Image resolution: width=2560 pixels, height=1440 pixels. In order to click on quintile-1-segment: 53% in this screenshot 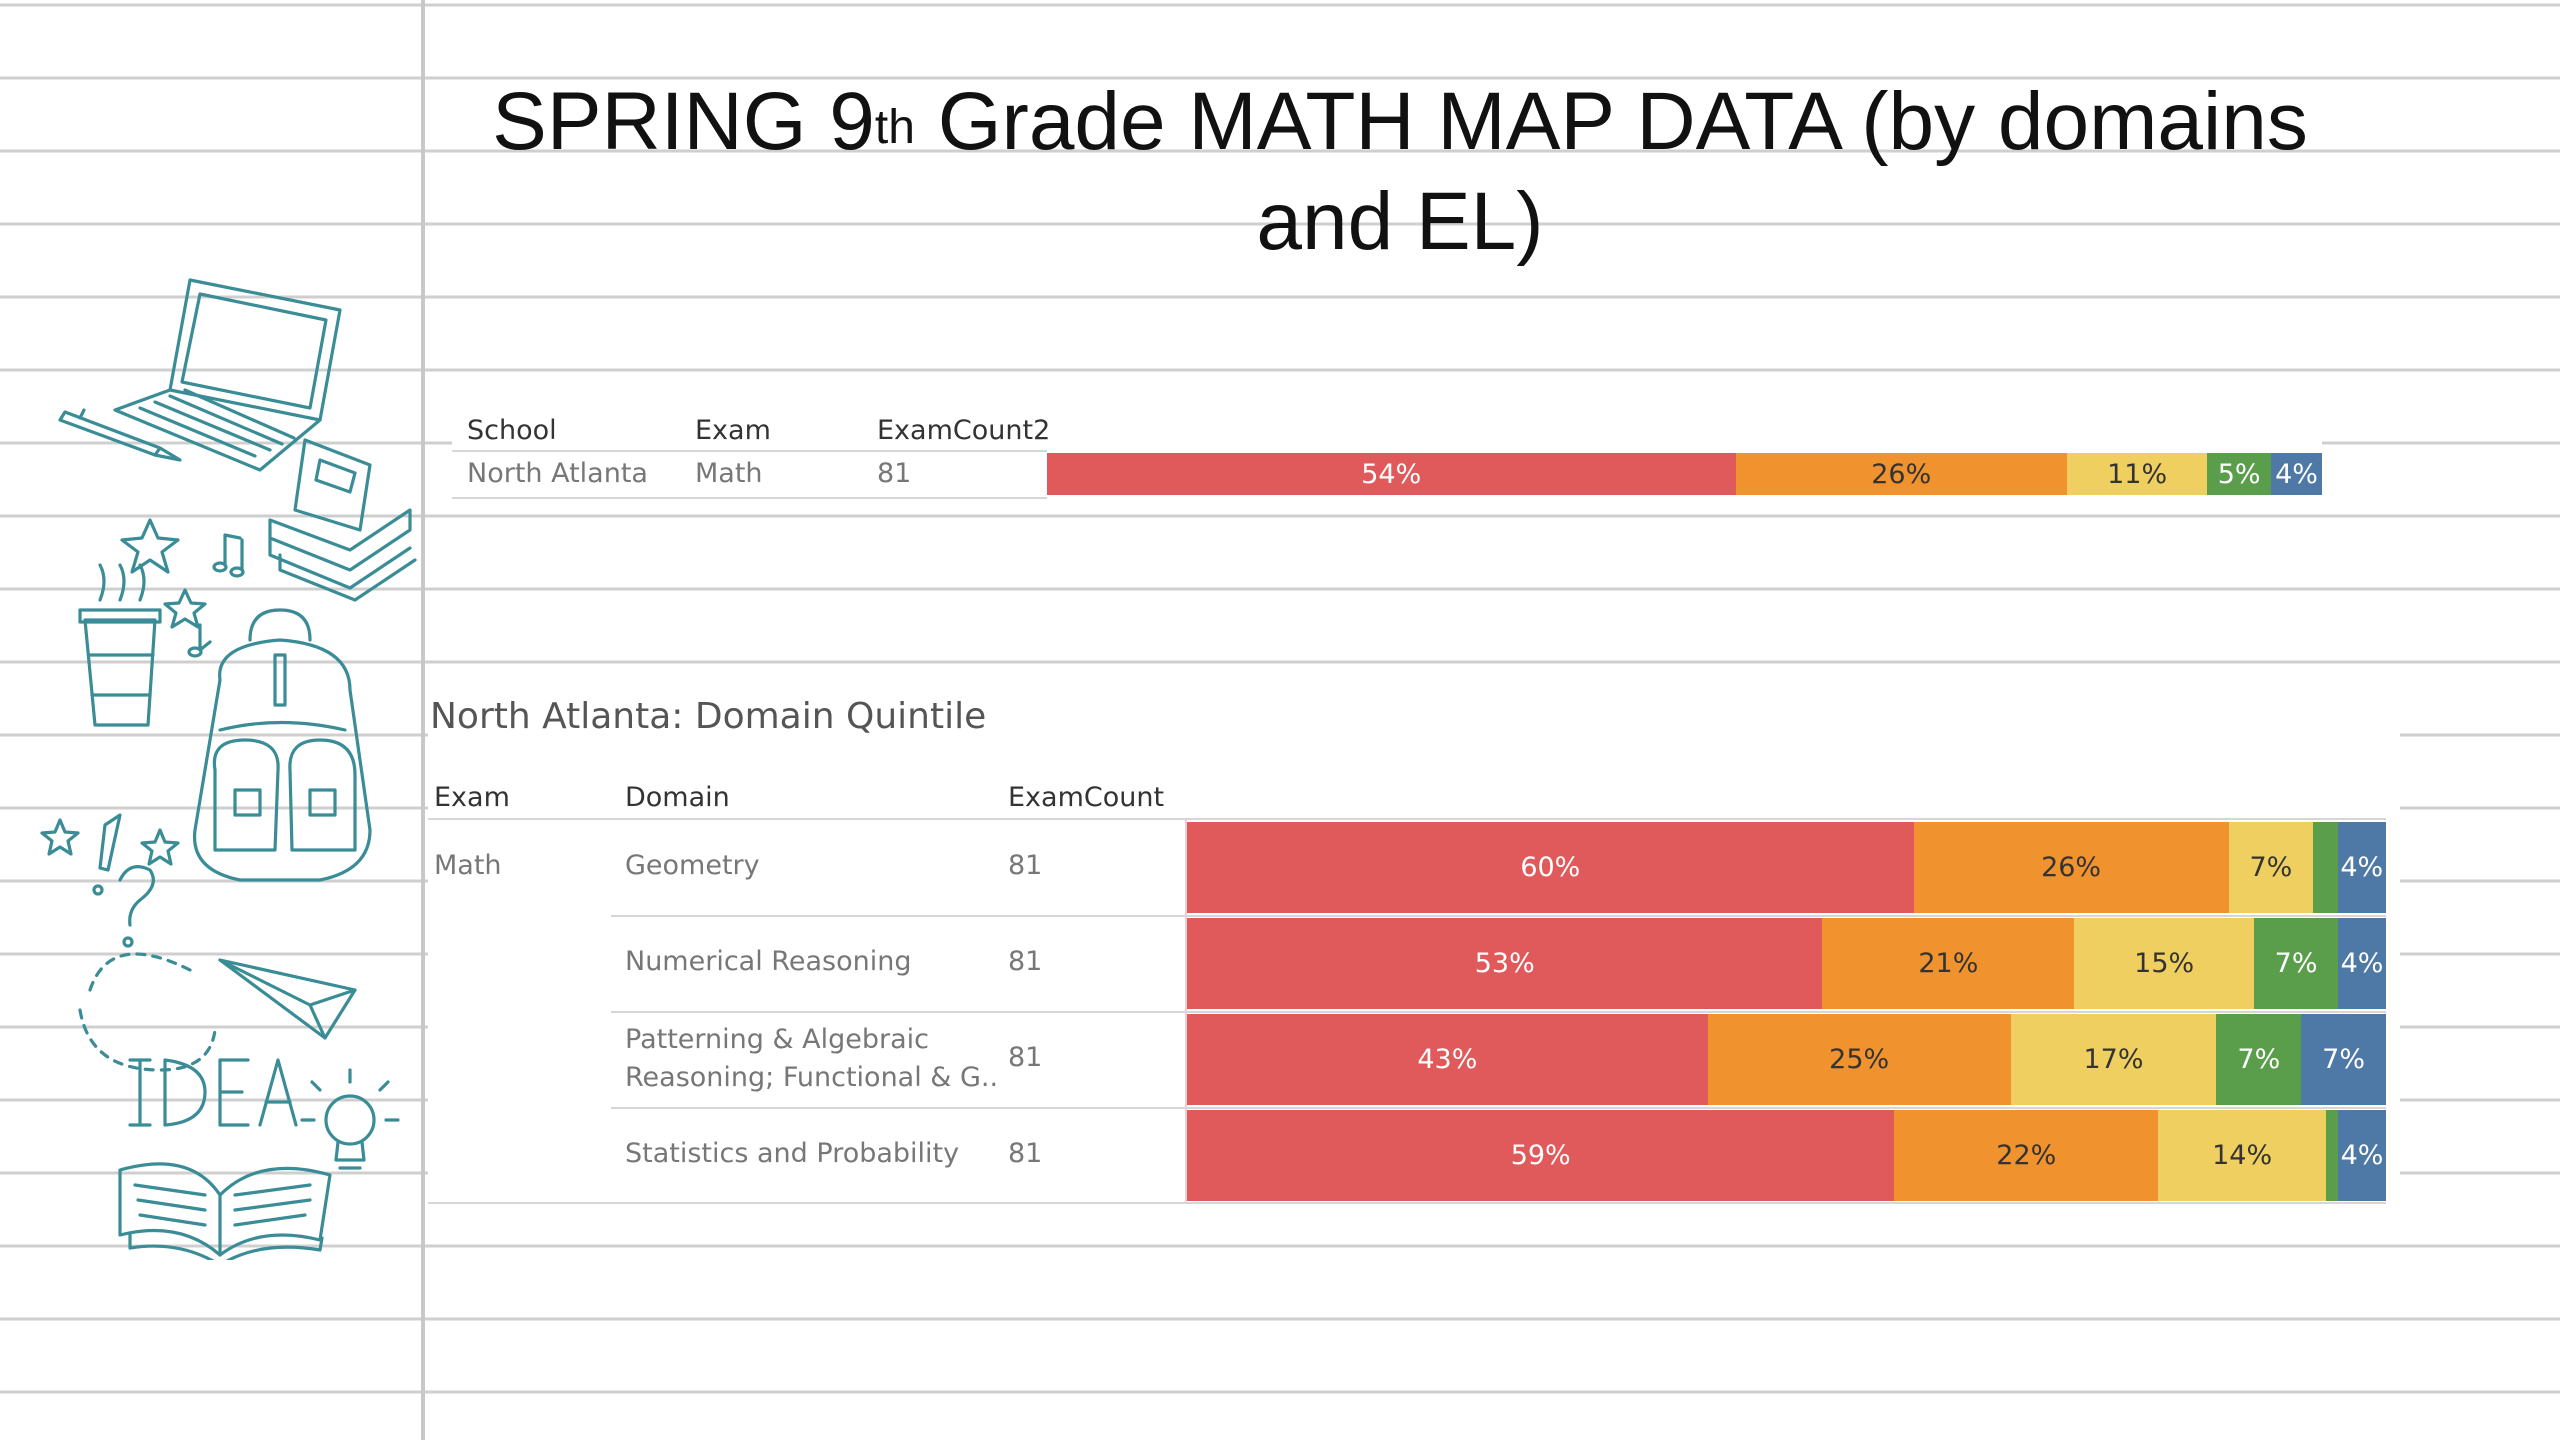, I will do `click(1505, 963)`.